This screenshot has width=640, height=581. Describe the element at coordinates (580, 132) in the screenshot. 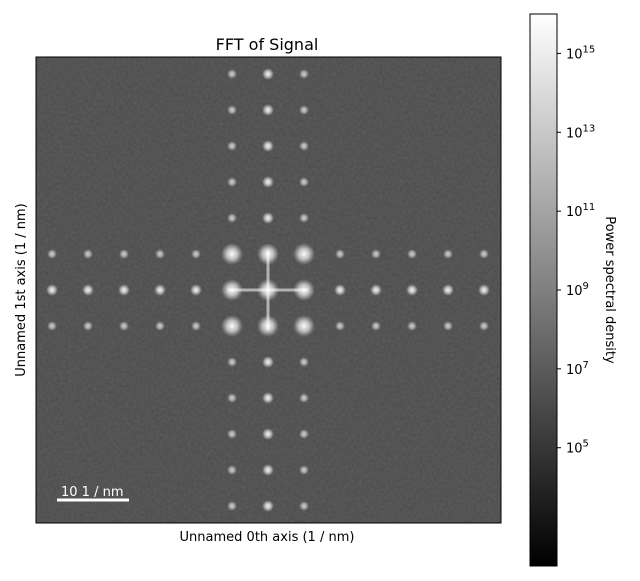

I see `colorbar-tick-label: 10¹³` at that location.